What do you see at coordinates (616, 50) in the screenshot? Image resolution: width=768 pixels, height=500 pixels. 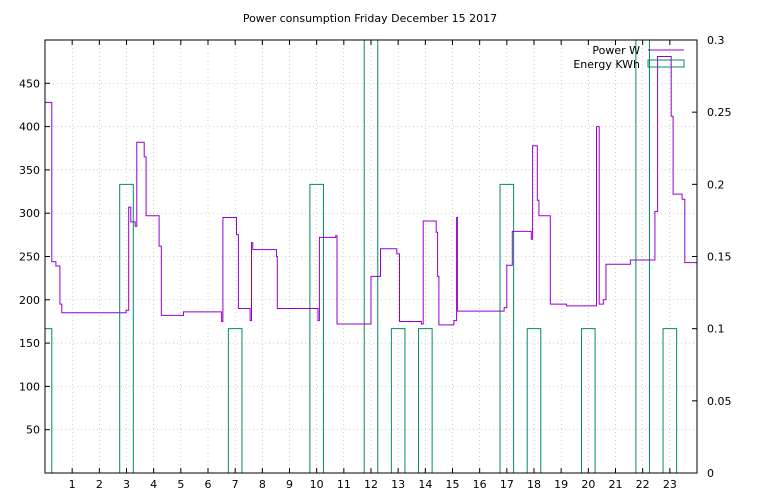 I see `legend-label-power: Power W` at bounding box center [616, 50].